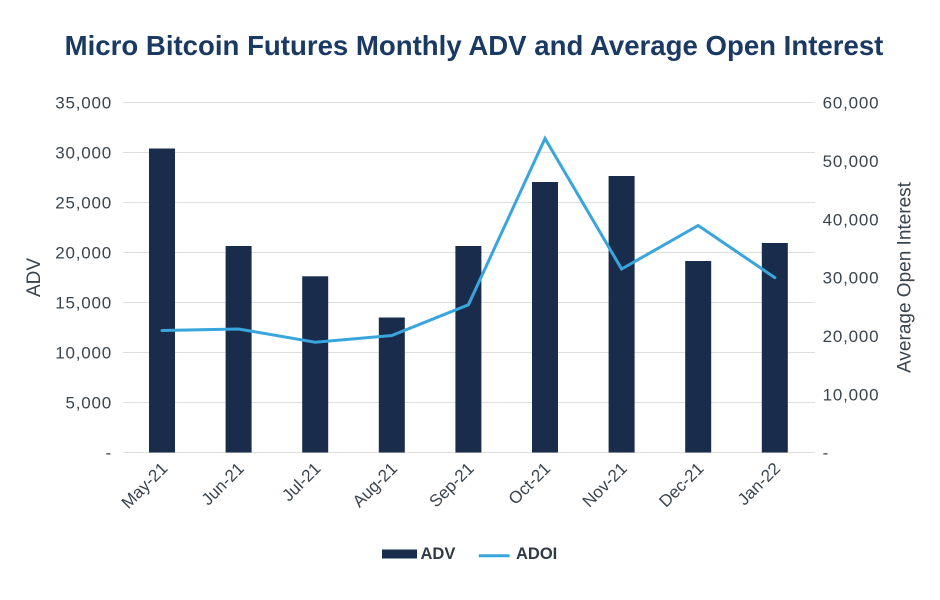 Image resolution: width=940 pixels, height=600 pixels. I want to click on svg-text: 60,000, so click(851, 103).